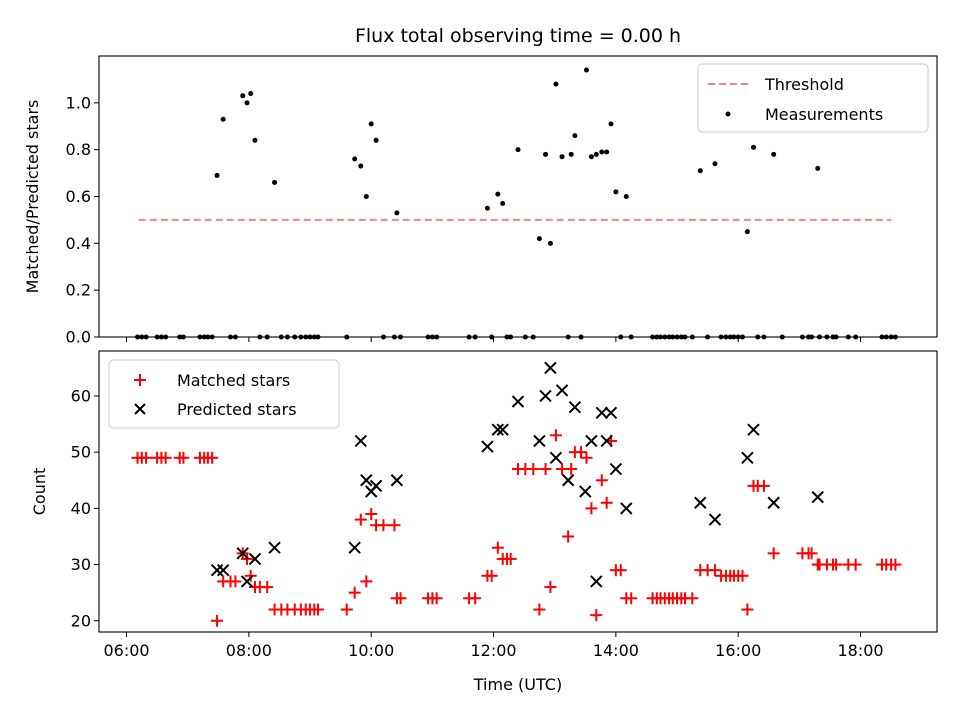 The image size is (960, 724). I want to click on legend-threshold-label: Threshold, so click(804, 84).